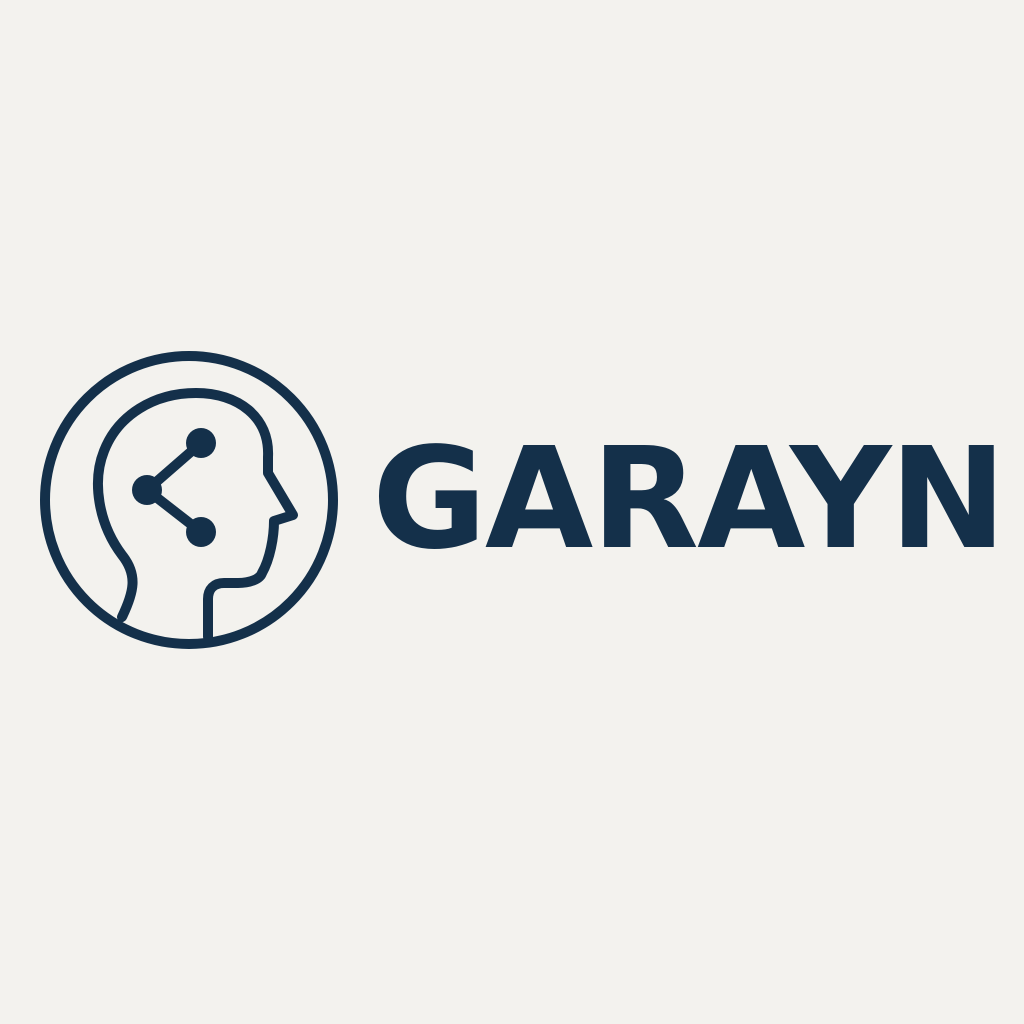 This screenshot has height=1024, width=1024. Describe the element at coordinates (689, 499) in the screenshot. I see `brand-wordmark: GARAYN` at that location.